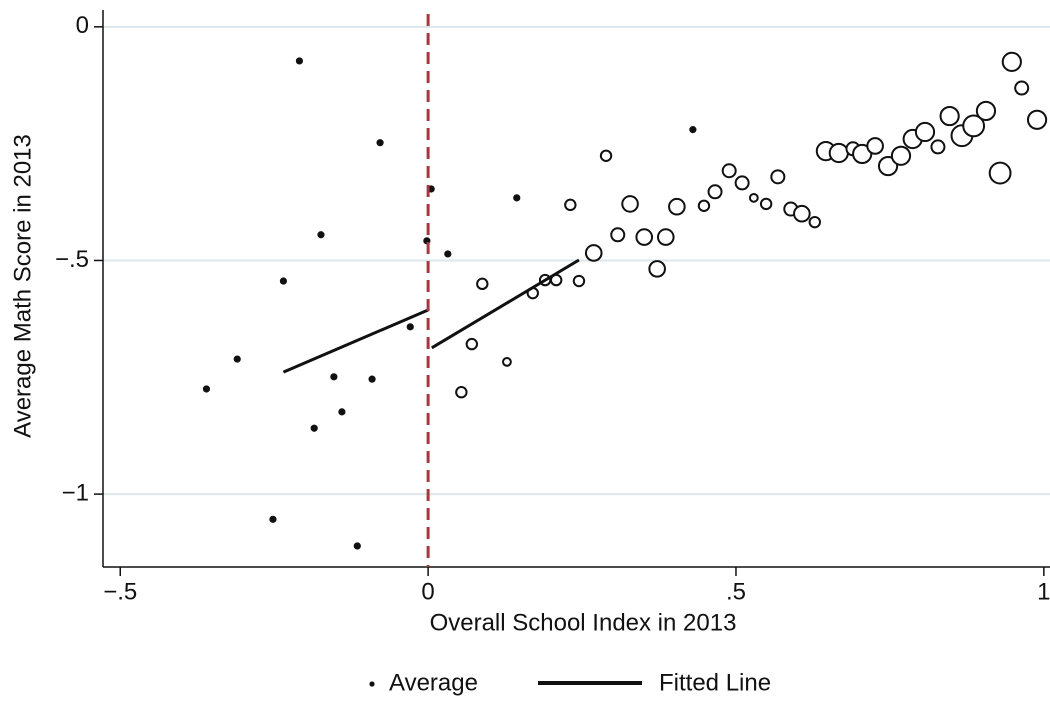 This screenshot has width=1050, height=707. Describe the element at coordinates (72, 259) in the screenshot. I see `y-tick-label: −.5` at that location.